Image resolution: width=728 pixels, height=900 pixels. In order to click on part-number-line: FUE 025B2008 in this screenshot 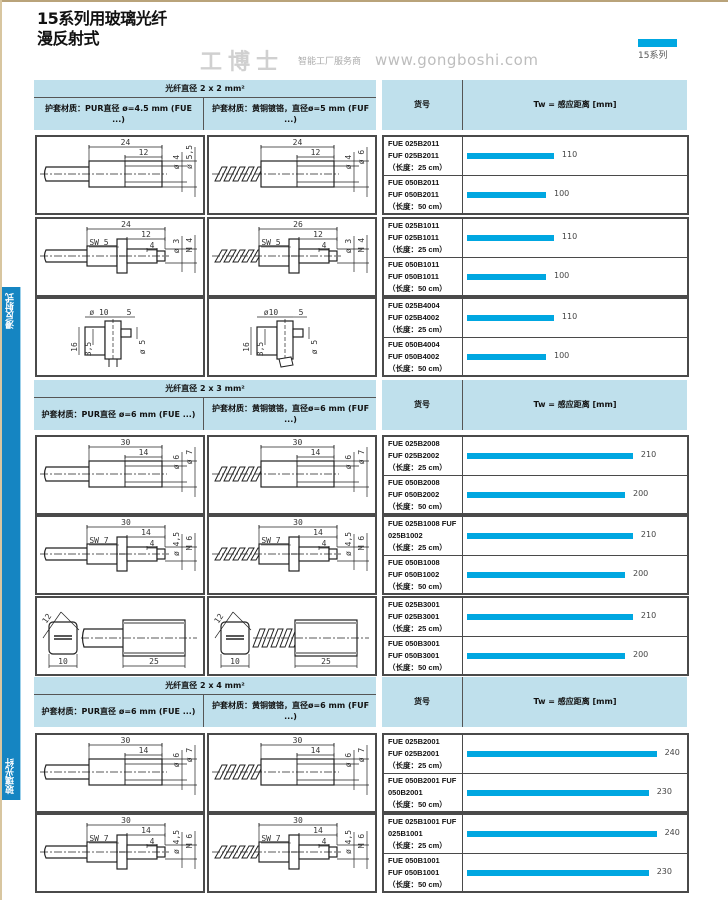, I will do `click(414, 443)`.